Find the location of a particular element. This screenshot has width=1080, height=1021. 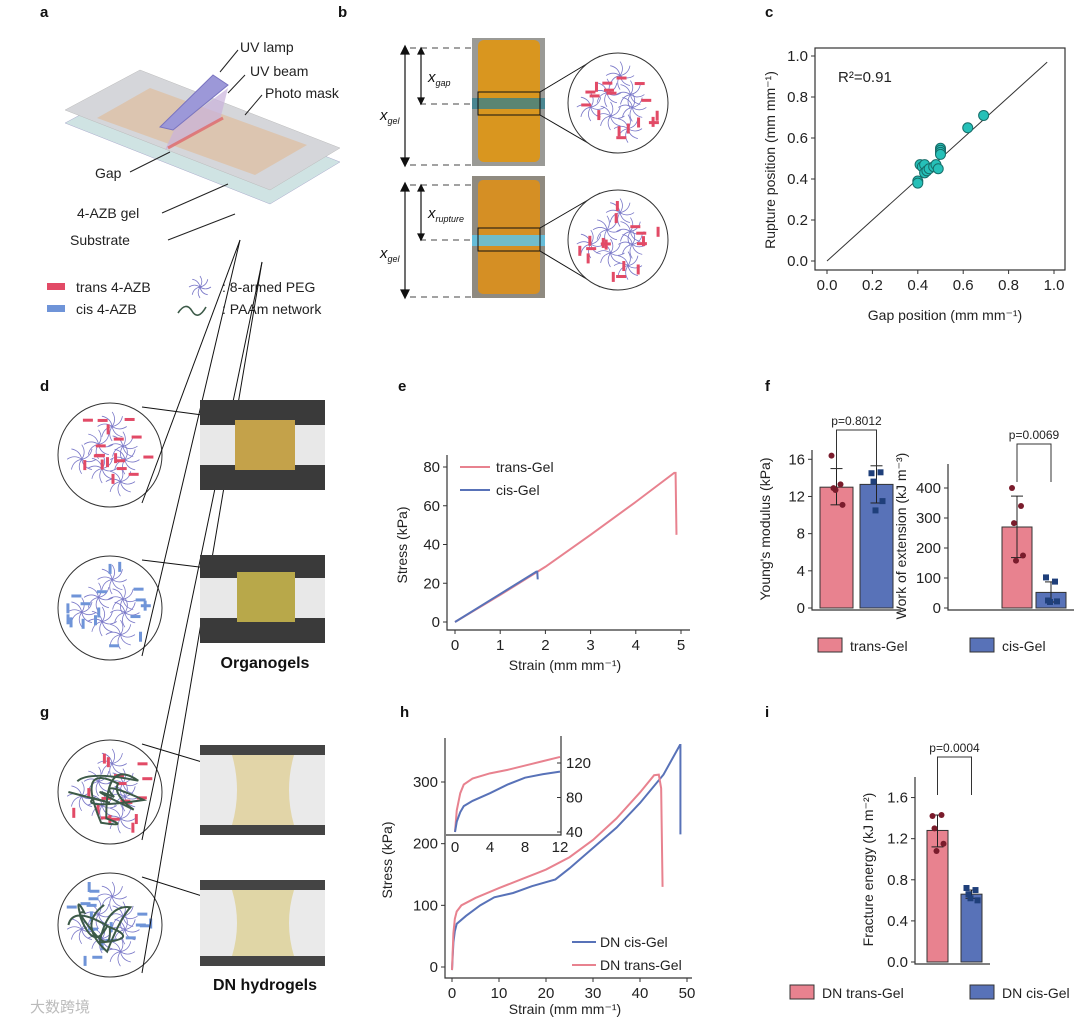

magnified-circle is located at coordinates (110, 455).